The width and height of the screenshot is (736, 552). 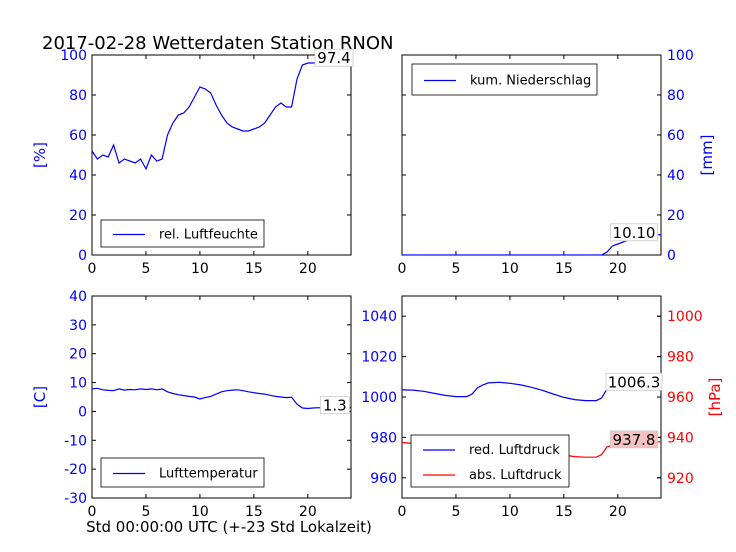 I want to click on y2-tick-label: 960, so click(x=680, y=398).